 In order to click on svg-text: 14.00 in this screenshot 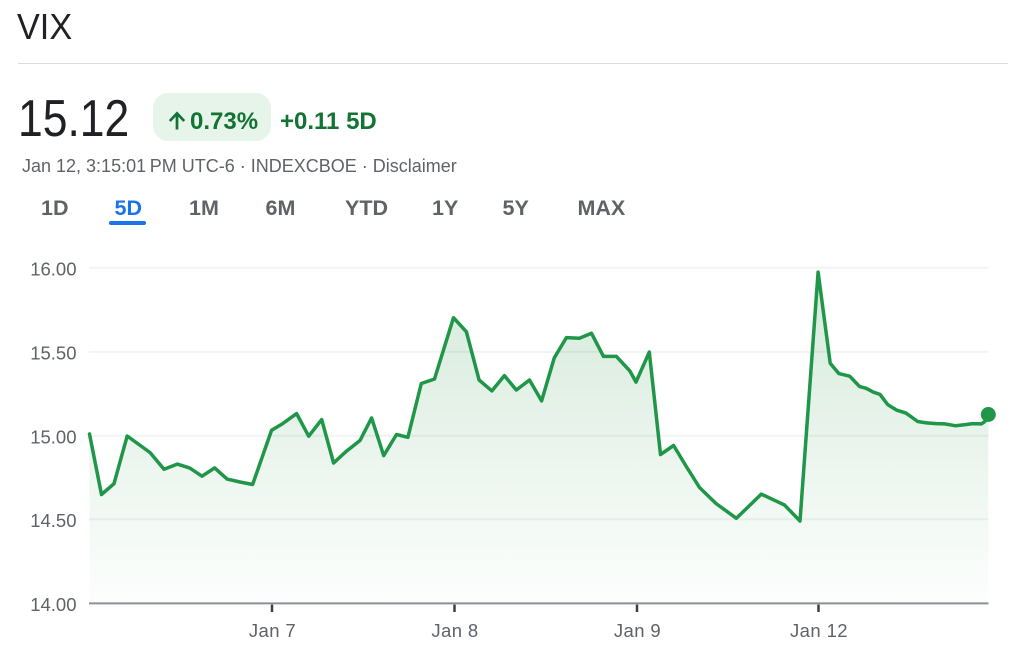, I will do `click(53, 604)`.